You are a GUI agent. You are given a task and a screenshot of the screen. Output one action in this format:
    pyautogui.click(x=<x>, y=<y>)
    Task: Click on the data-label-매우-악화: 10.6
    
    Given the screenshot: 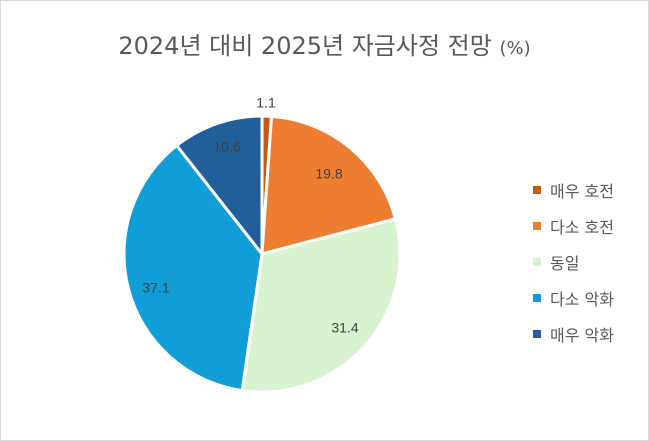 What is the action you would take?
    pyautogui.click(x=226, y=147)
    